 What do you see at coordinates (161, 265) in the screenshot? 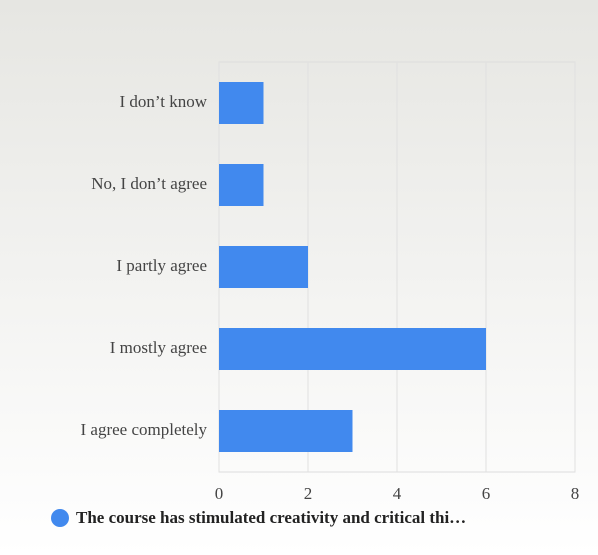
I see `y-tick-label: I partly agree` at bounding box center [161, 265].